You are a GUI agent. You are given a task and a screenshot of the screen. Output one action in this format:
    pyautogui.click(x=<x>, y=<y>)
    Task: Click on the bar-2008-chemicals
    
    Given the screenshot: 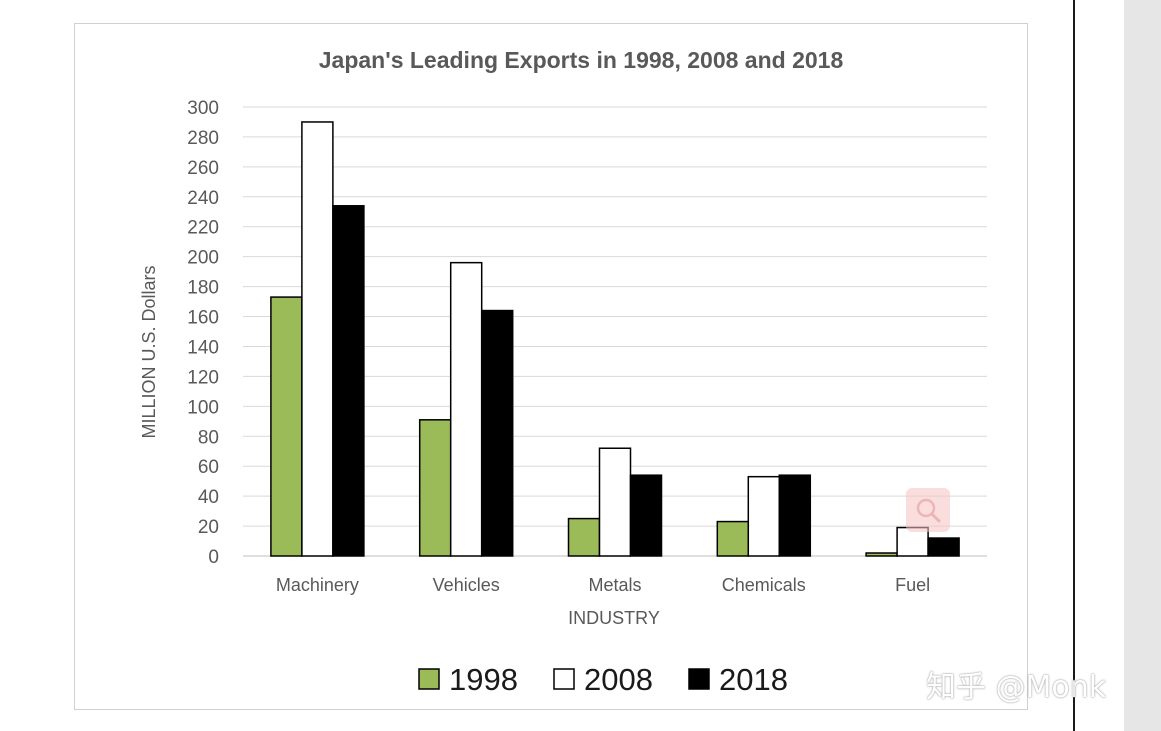 What is the action you would take?
    pyautogui.click(x=764, y=516)
    